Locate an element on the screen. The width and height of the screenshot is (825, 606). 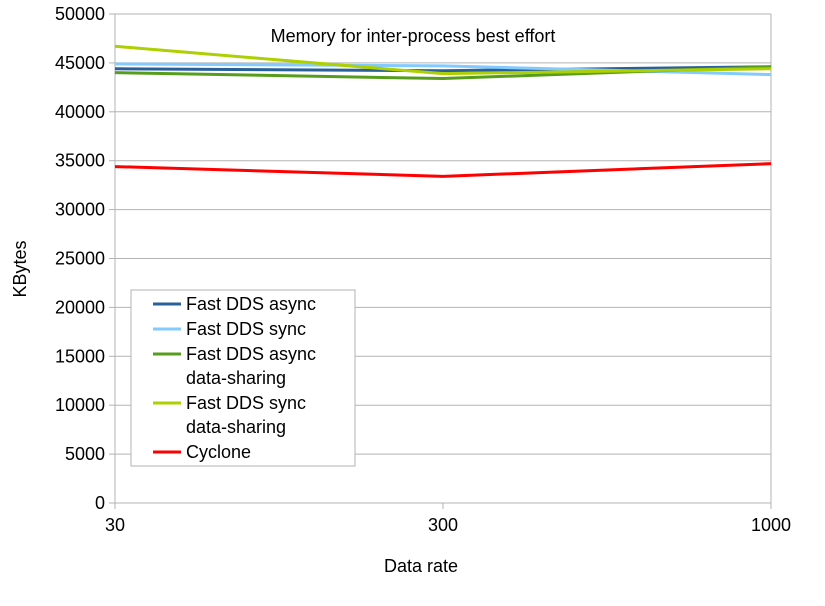
y-tick-label: 25000 is located at coordinates (80, 259).